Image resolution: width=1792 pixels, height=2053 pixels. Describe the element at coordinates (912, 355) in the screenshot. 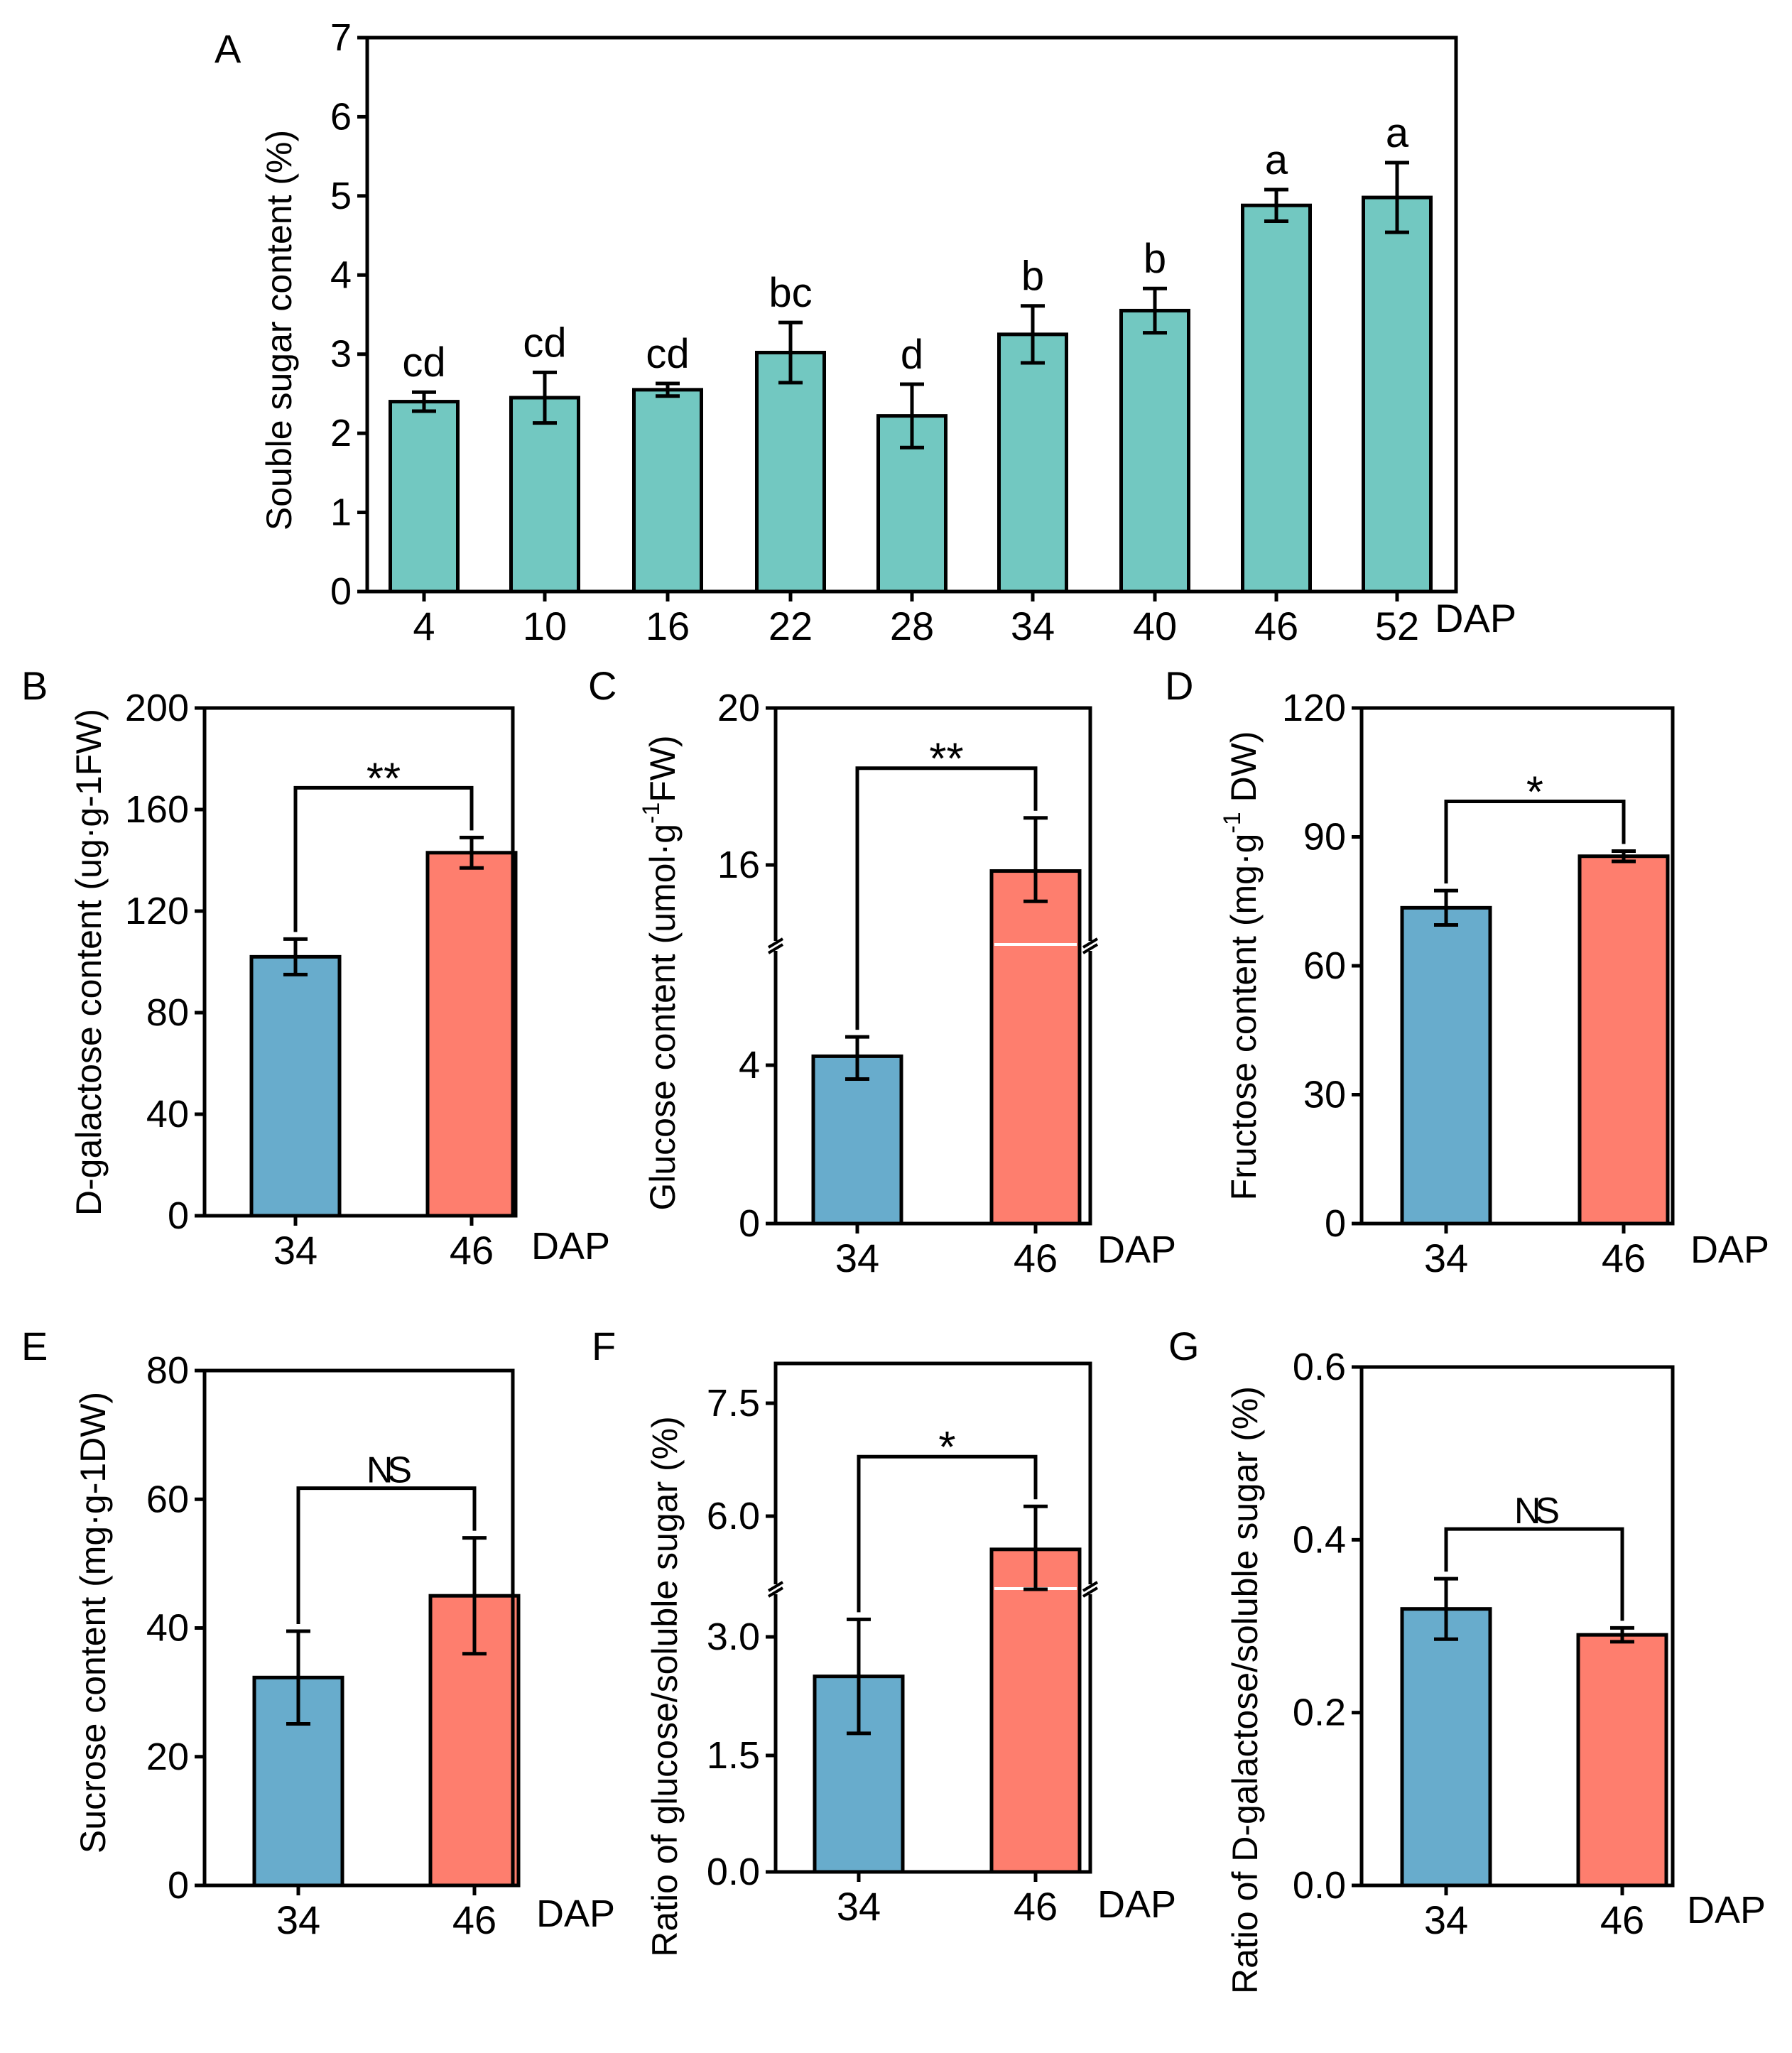

I see `significance-letter: d` at that location.